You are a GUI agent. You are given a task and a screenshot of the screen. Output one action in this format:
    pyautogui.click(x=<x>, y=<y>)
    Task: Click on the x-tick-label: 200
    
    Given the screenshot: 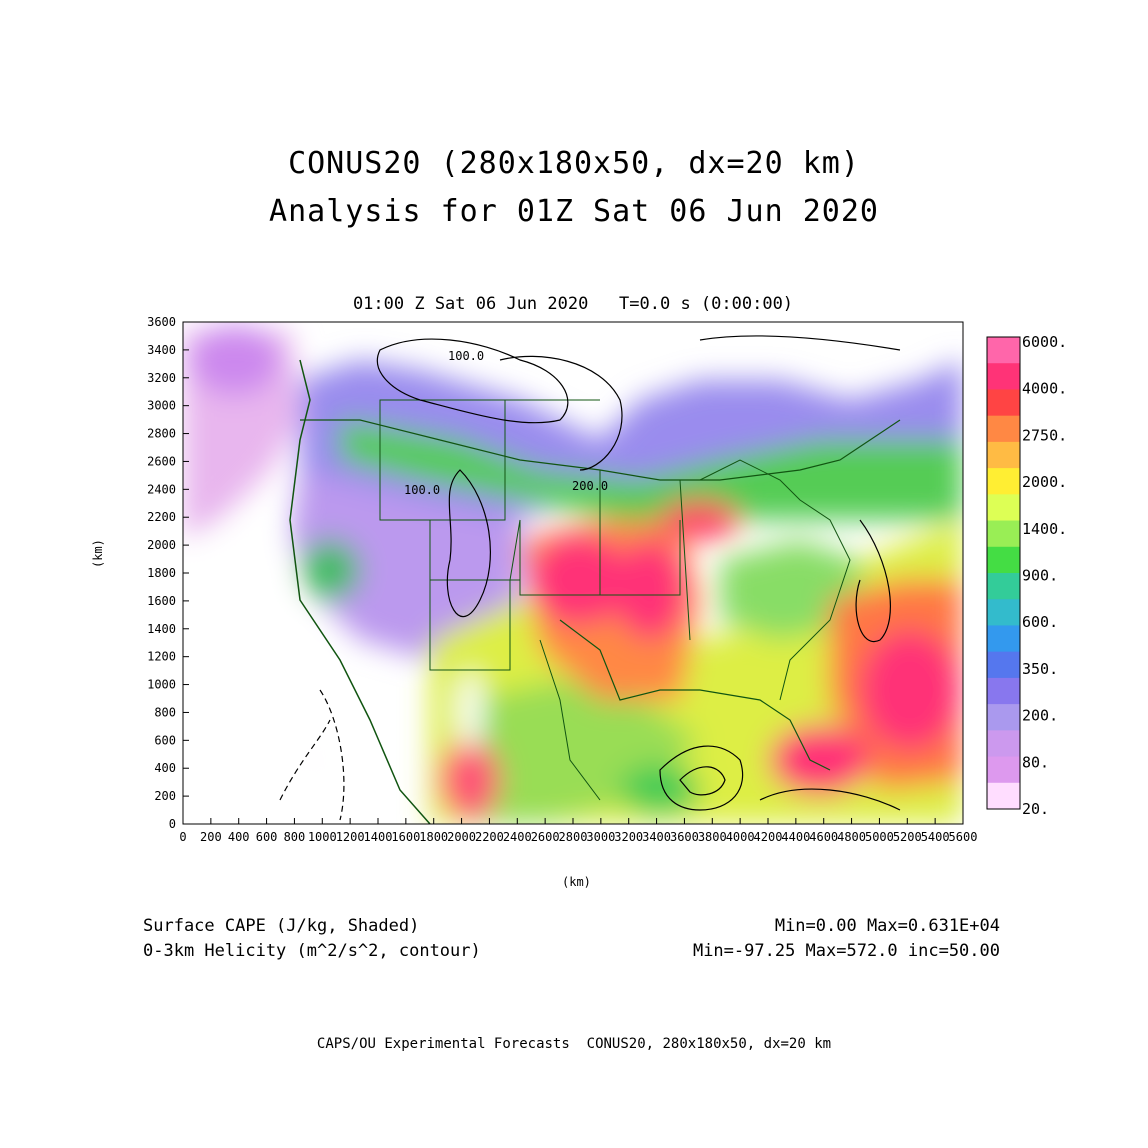 What is the action you would take?
    pyautogui.click(x=211, y=837)
    